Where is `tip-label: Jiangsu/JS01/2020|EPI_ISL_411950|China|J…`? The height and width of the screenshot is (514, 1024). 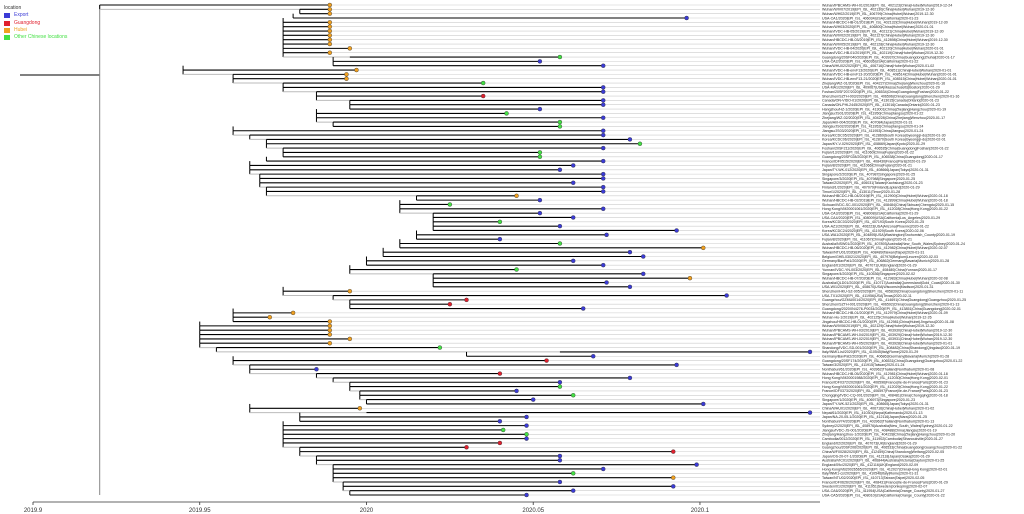
tip-label: Jiangsu/JS01/2020|EPI_ISL_411950|China|J… is located at coordinates (872, 114).